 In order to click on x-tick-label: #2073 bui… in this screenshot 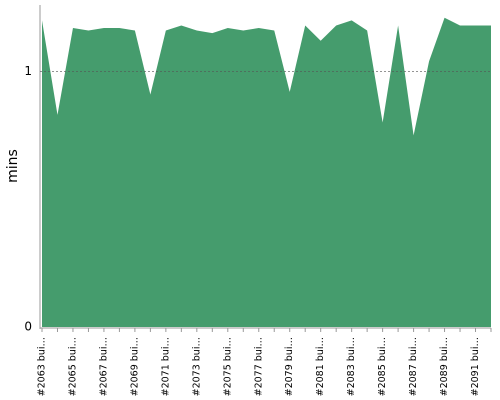, I will do `click(196, 366)`.